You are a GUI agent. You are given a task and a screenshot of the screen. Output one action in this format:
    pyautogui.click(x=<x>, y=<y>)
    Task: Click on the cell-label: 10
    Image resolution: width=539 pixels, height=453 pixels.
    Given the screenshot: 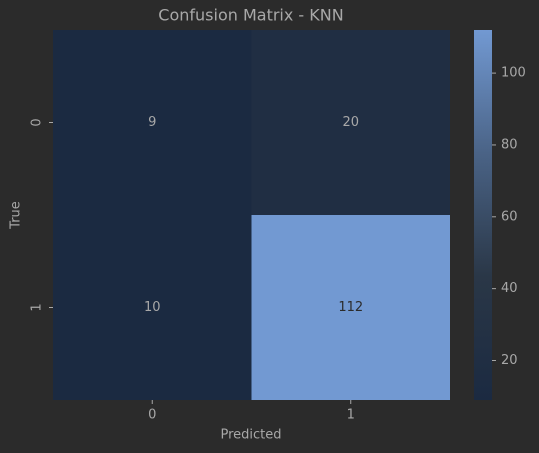 What is the action you would take?
    pyautogui.click(x=152, y=307)
    